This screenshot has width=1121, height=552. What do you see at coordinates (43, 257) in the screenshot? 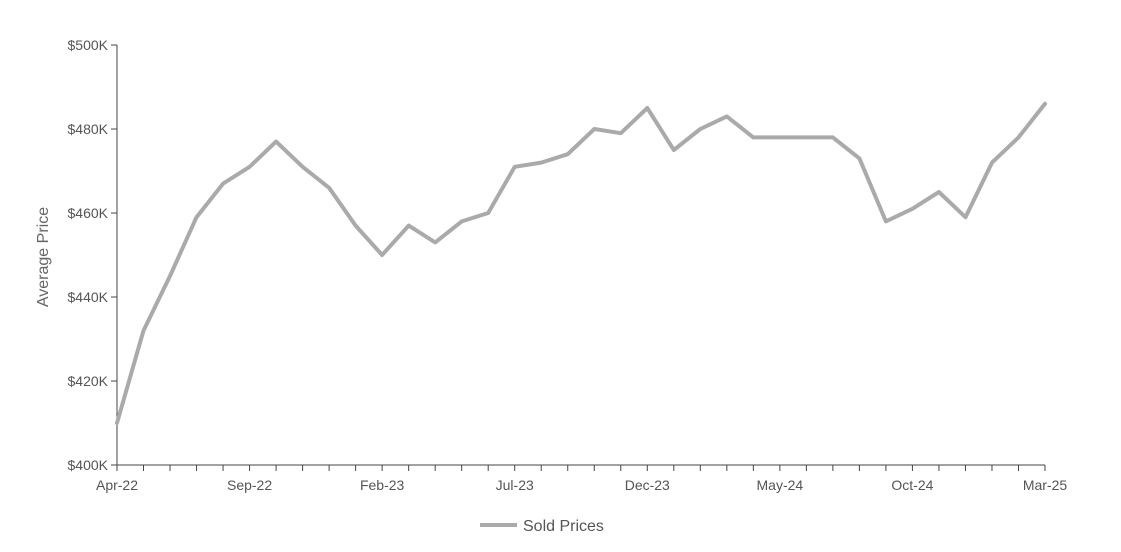
I see `y-axis-title: Average Price` at bounding box center [43, 257].